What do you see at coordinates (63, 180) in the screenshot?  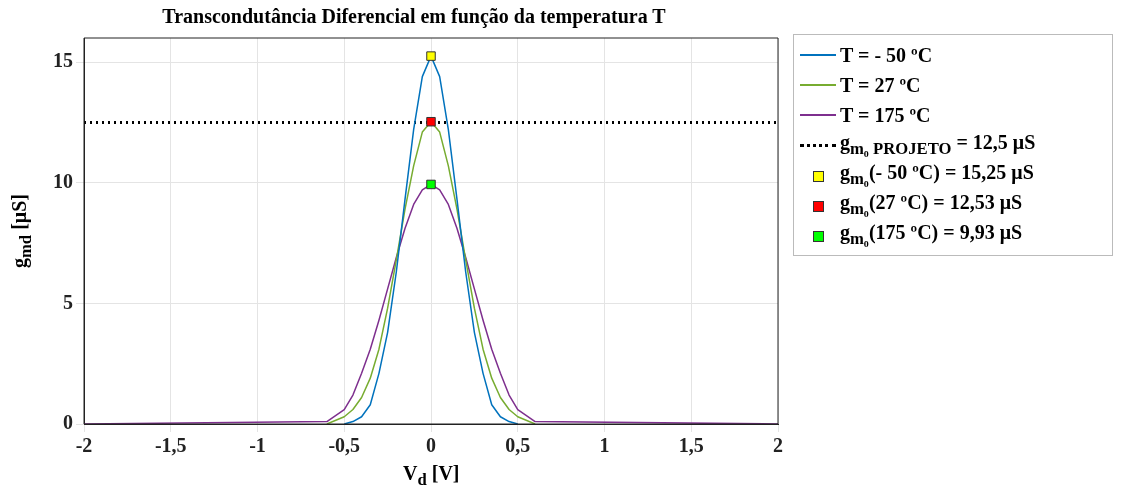 I see `y-tick-label: 10` at bounding box center [63, 180].